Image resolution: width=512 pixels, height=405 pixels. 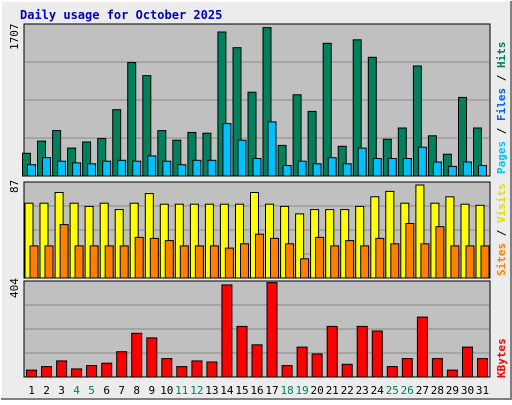 What do you see at coordinates (501, 229) in the screenshot?
I see `panel-visits-legend: Sites / Visits` at bounding box center [501, 229].